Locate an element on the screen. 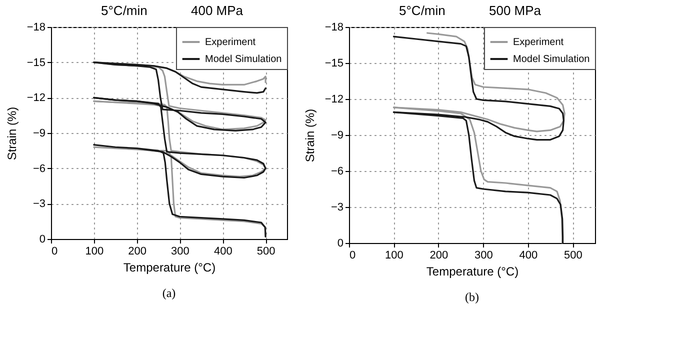 Image resolution: width=684 pixels, height=339 pixels. text: (a) is located at coordinates (169, 293).